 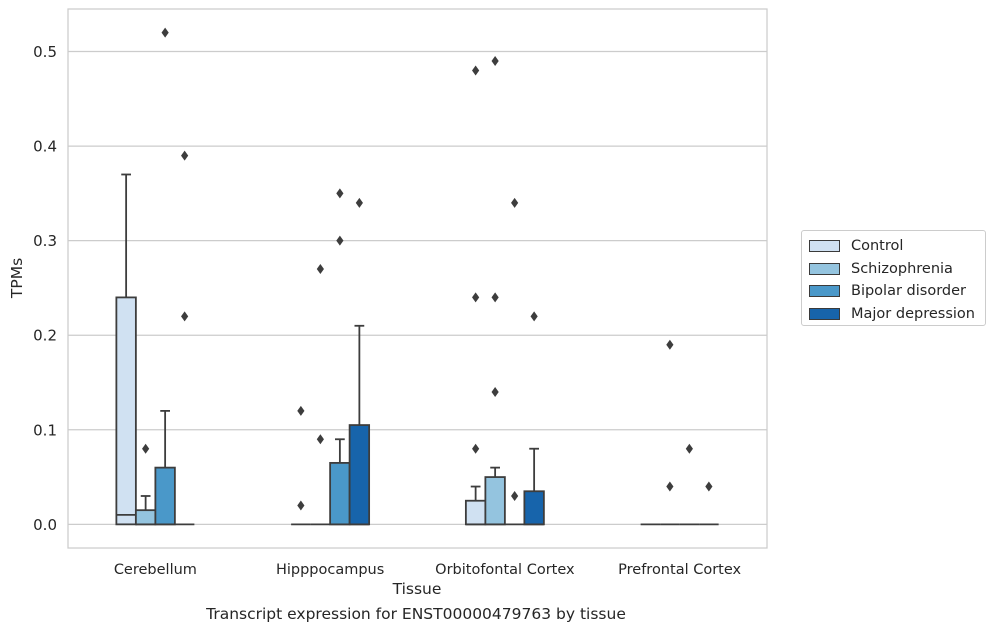 What do you see at coordinates (45, 525) in the screenshot?
I see `y-tick-label: 0.0` at bounding box center [45, 525].